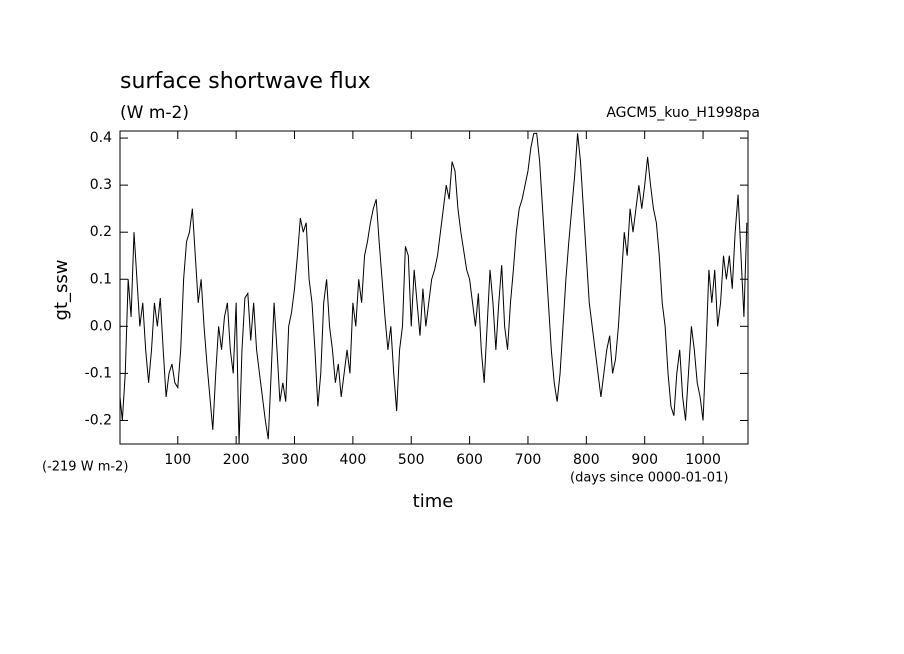 The height and width of the screenshot is (654, 904). I want to click on x-tick-label: 100, so click(177, 460).